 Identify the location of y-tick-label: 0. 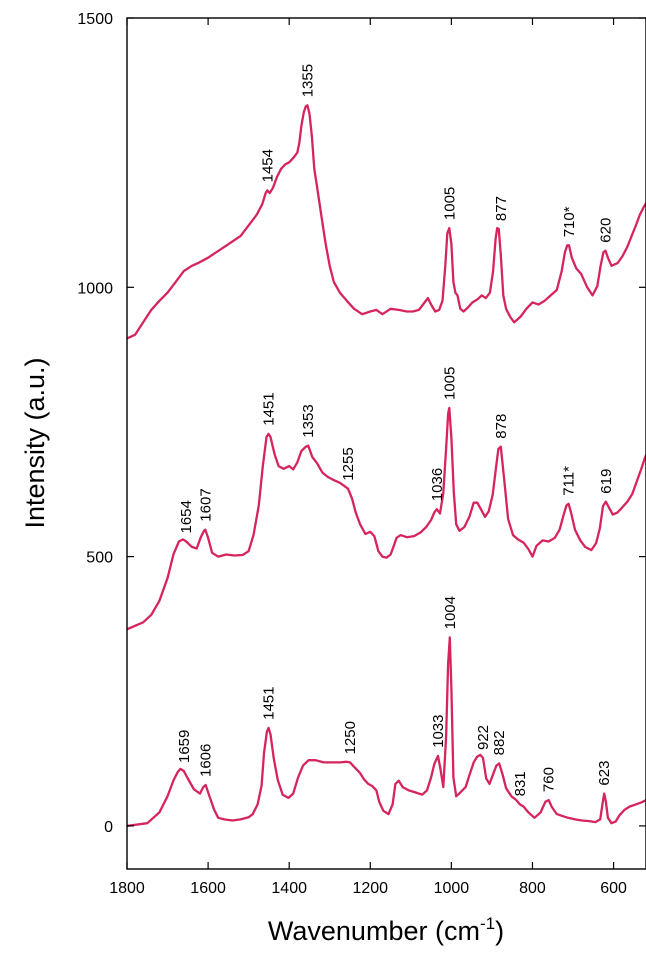
(108, 827).